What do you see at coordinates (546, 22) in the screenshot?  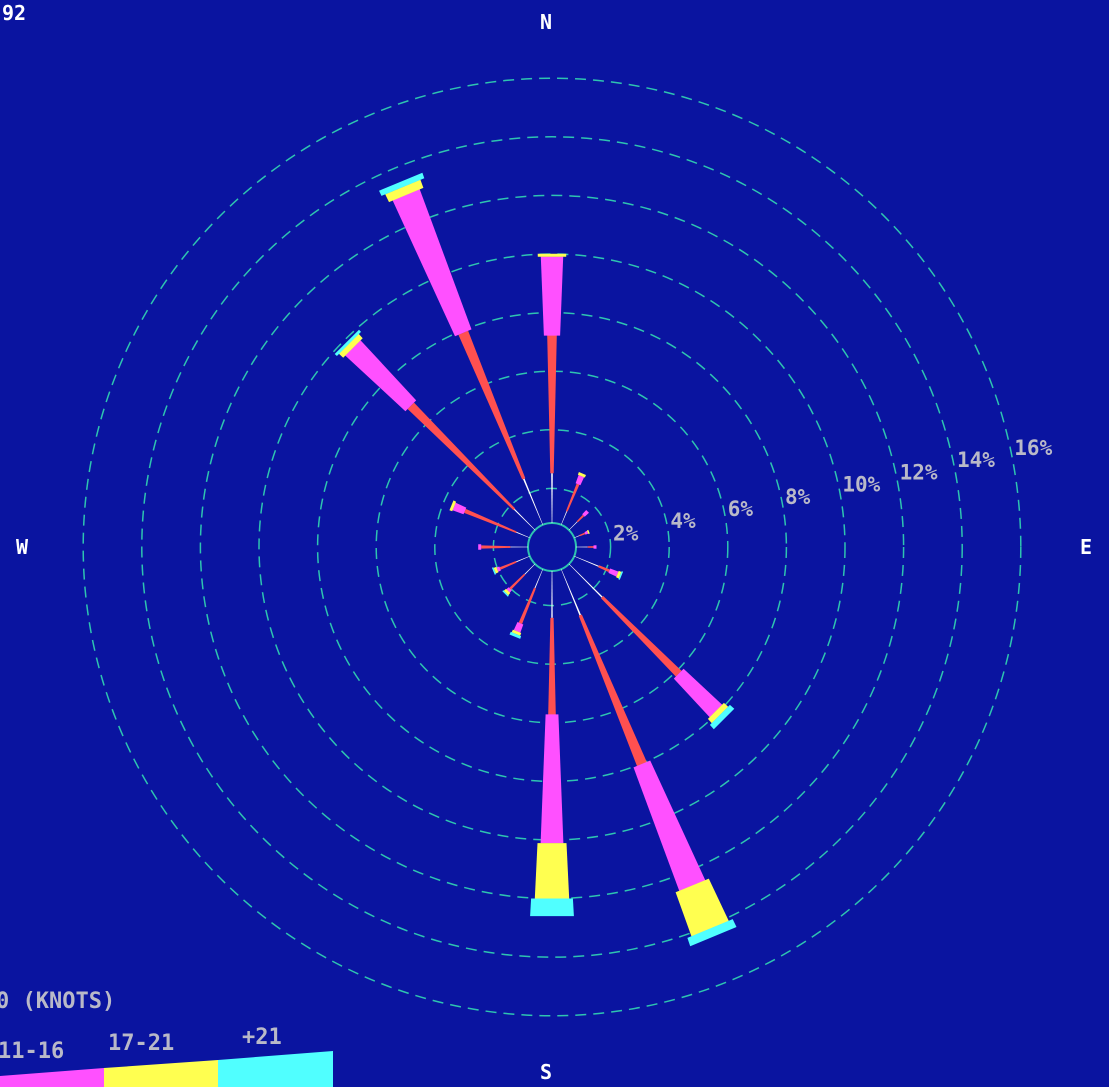 I see `direction-north: N` at bounding box center [546, 22].